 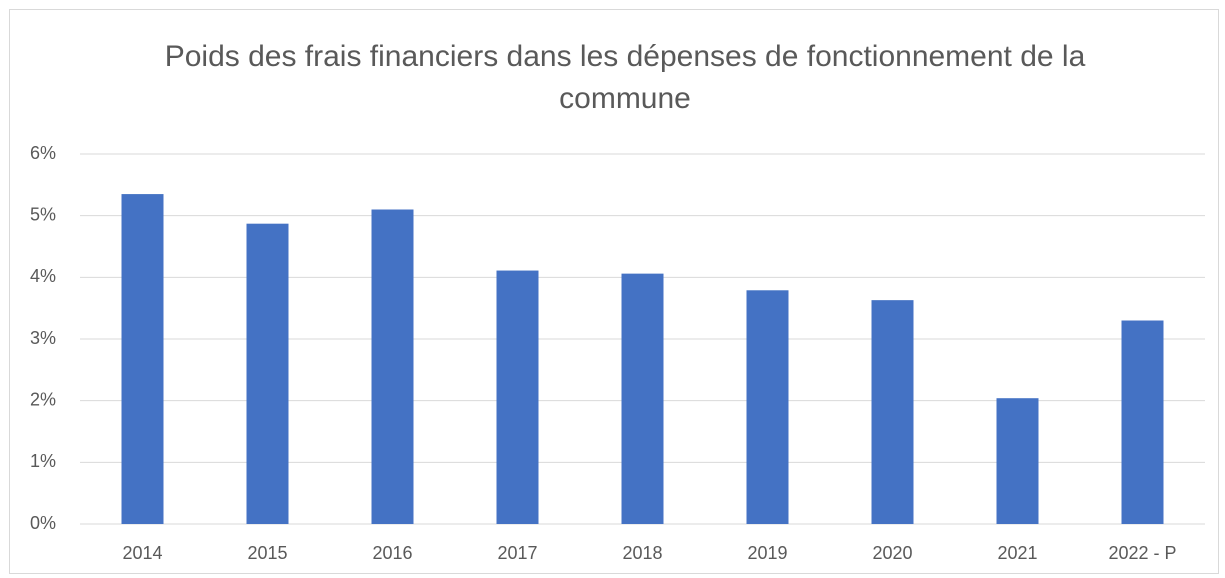 What do you see at coordinates (767, 553) in the screenshot?
I see `x-tick-label: 2019` at bounding box center [767, 553].